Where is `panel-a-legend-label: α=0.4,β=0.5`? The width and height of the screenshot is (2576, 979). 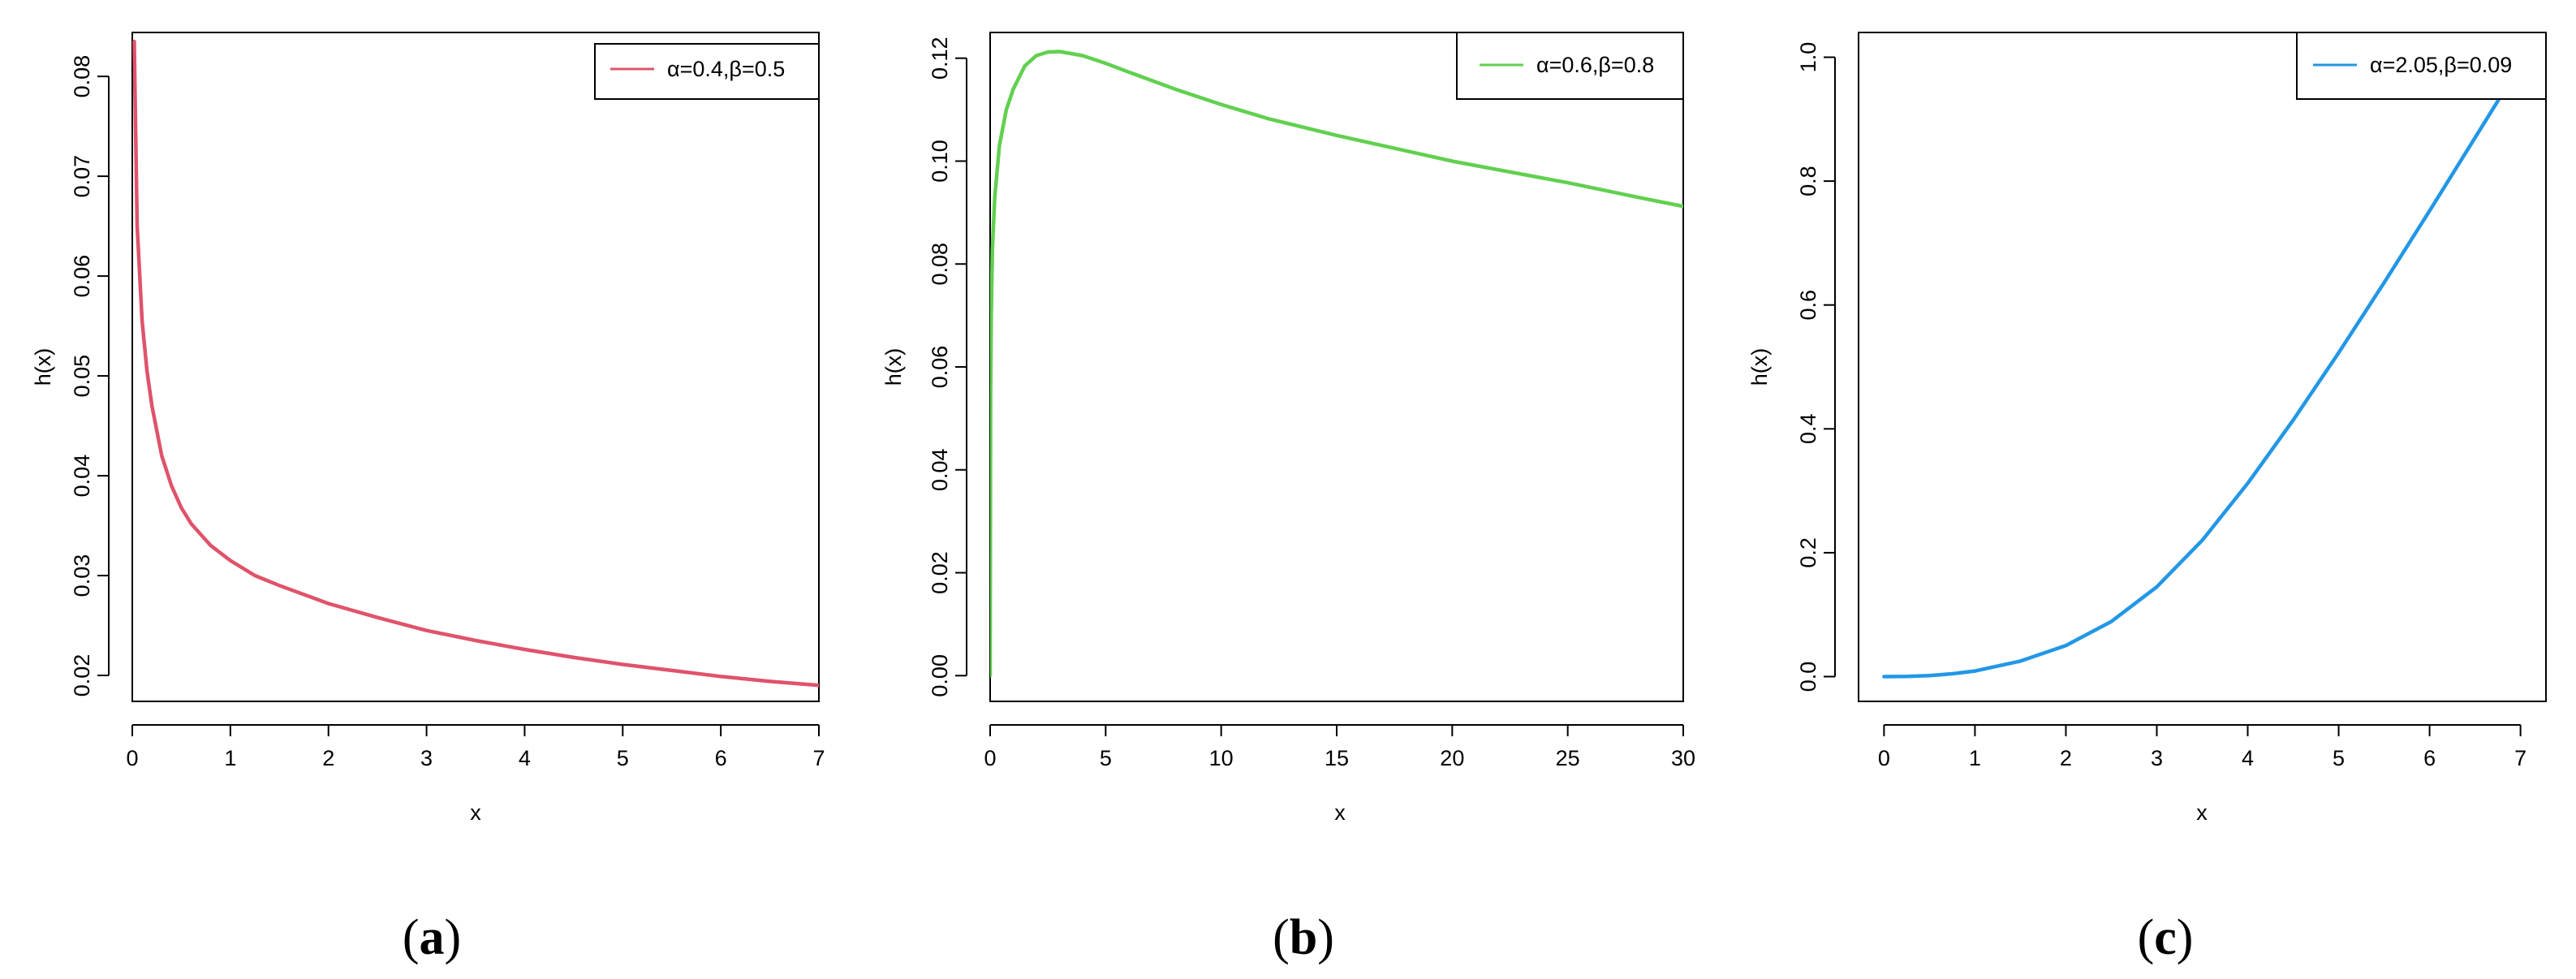
panel-a-legend-label: α=0.4,β=0.5 is located at coordinates (726, 69).